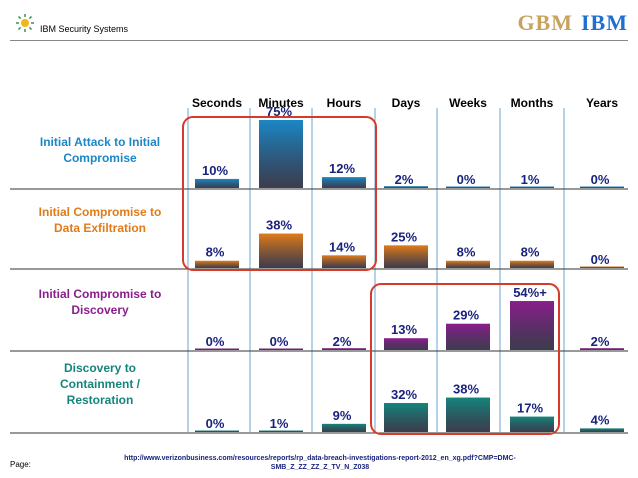 The width and height of the screenshot is (638, 478). What do you see at coordinates (217, 103) in the screenshot?
I see `column-header-seconds: Seconds` at bounding box center [217, 103].